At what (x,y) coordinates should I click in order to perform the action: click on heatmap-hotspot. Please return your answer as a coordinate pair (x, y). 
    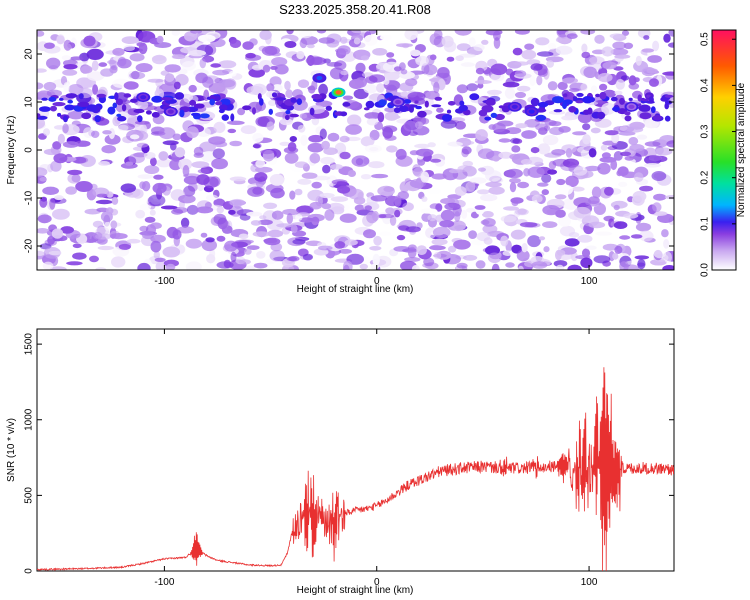
    Looking at the image, I should click on (338, 92).